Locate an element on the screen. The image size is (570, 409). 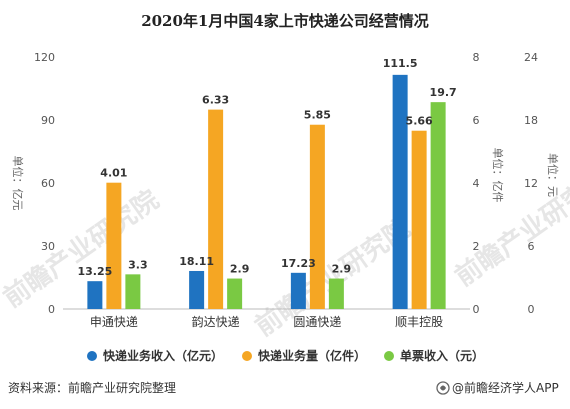
legend: 快递业务收入（亿元） 快递业务量（亿件） 单票收入（元） is located at coordinates (285, 355).